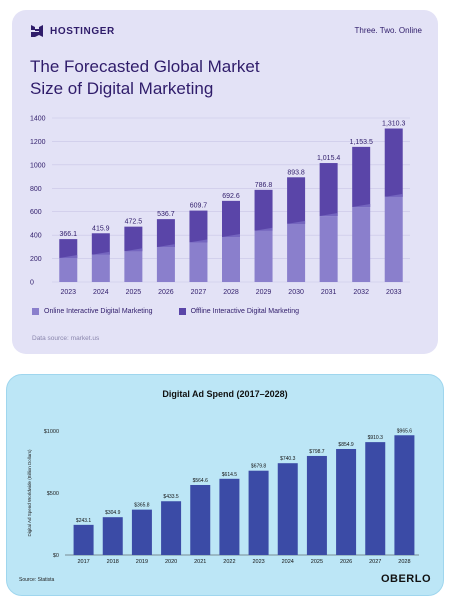 Image resolution: width=450 pixels, height=600 pixels. Describe the element at coordinates (296, 172) in the screenshot. I see `bar-total-label: 893.8` at that location.